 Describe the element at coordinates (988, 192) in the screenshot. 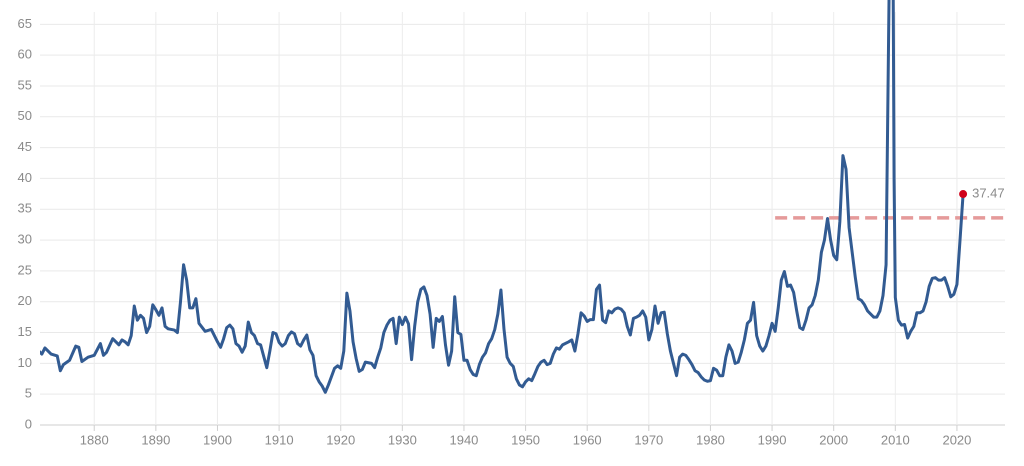

I see `last-value-label: 37.47` at that location.